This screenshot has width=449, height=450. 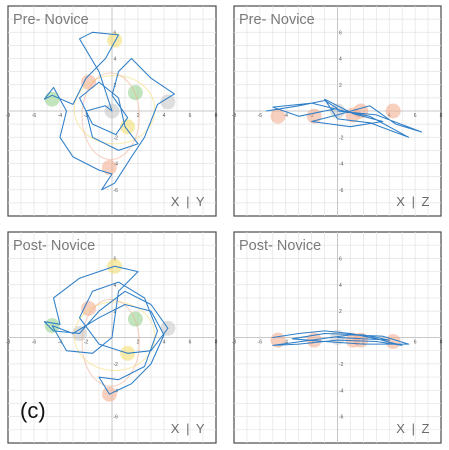 I want to click on panel-label: (c), so click(x=33, y=410).